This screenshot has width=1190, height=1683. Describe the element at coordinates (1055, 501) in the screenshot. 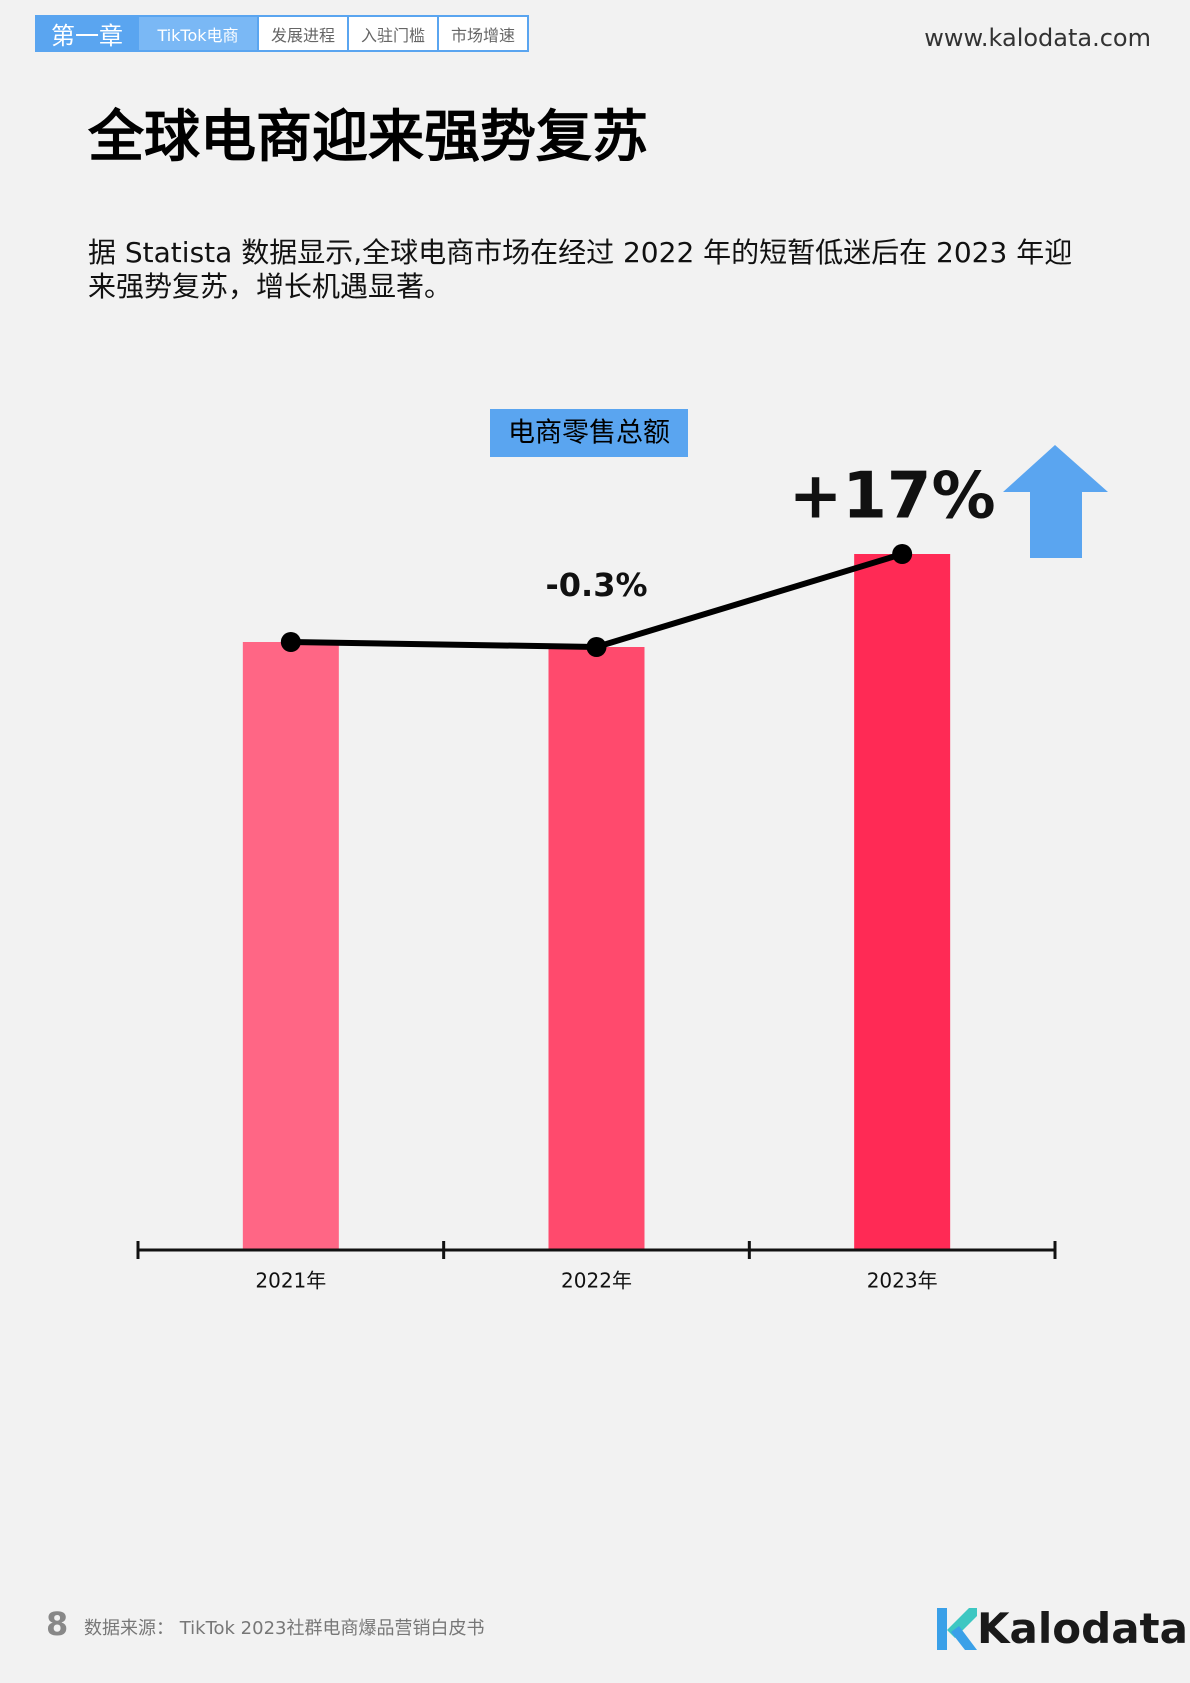

I see `up-arrow` at that location.